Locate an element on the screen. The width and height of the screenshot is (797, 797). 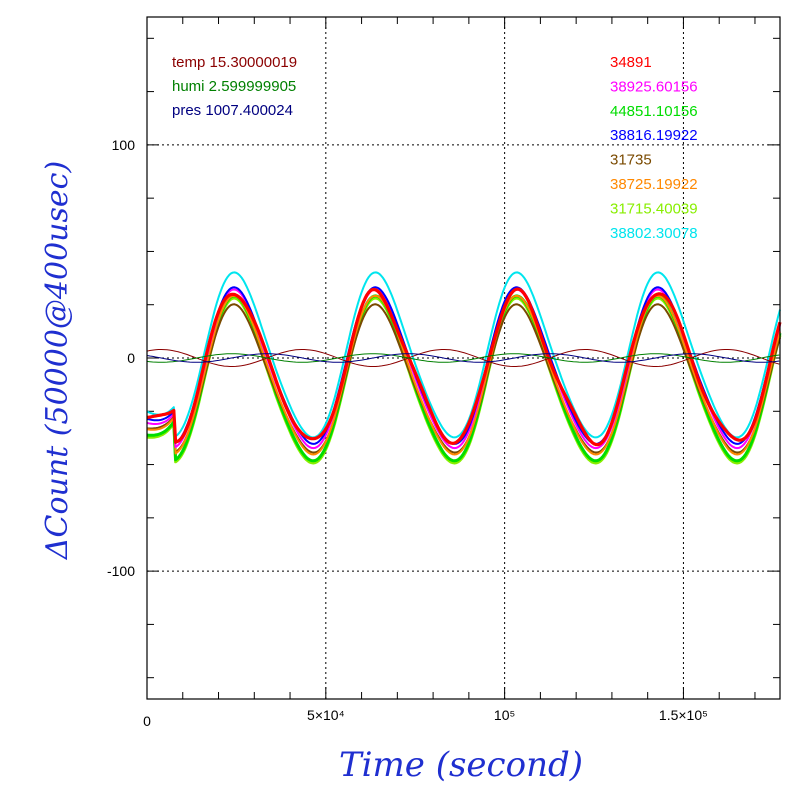
series-legend-entry: 31715.40039 is located at coordinates (654, 208).